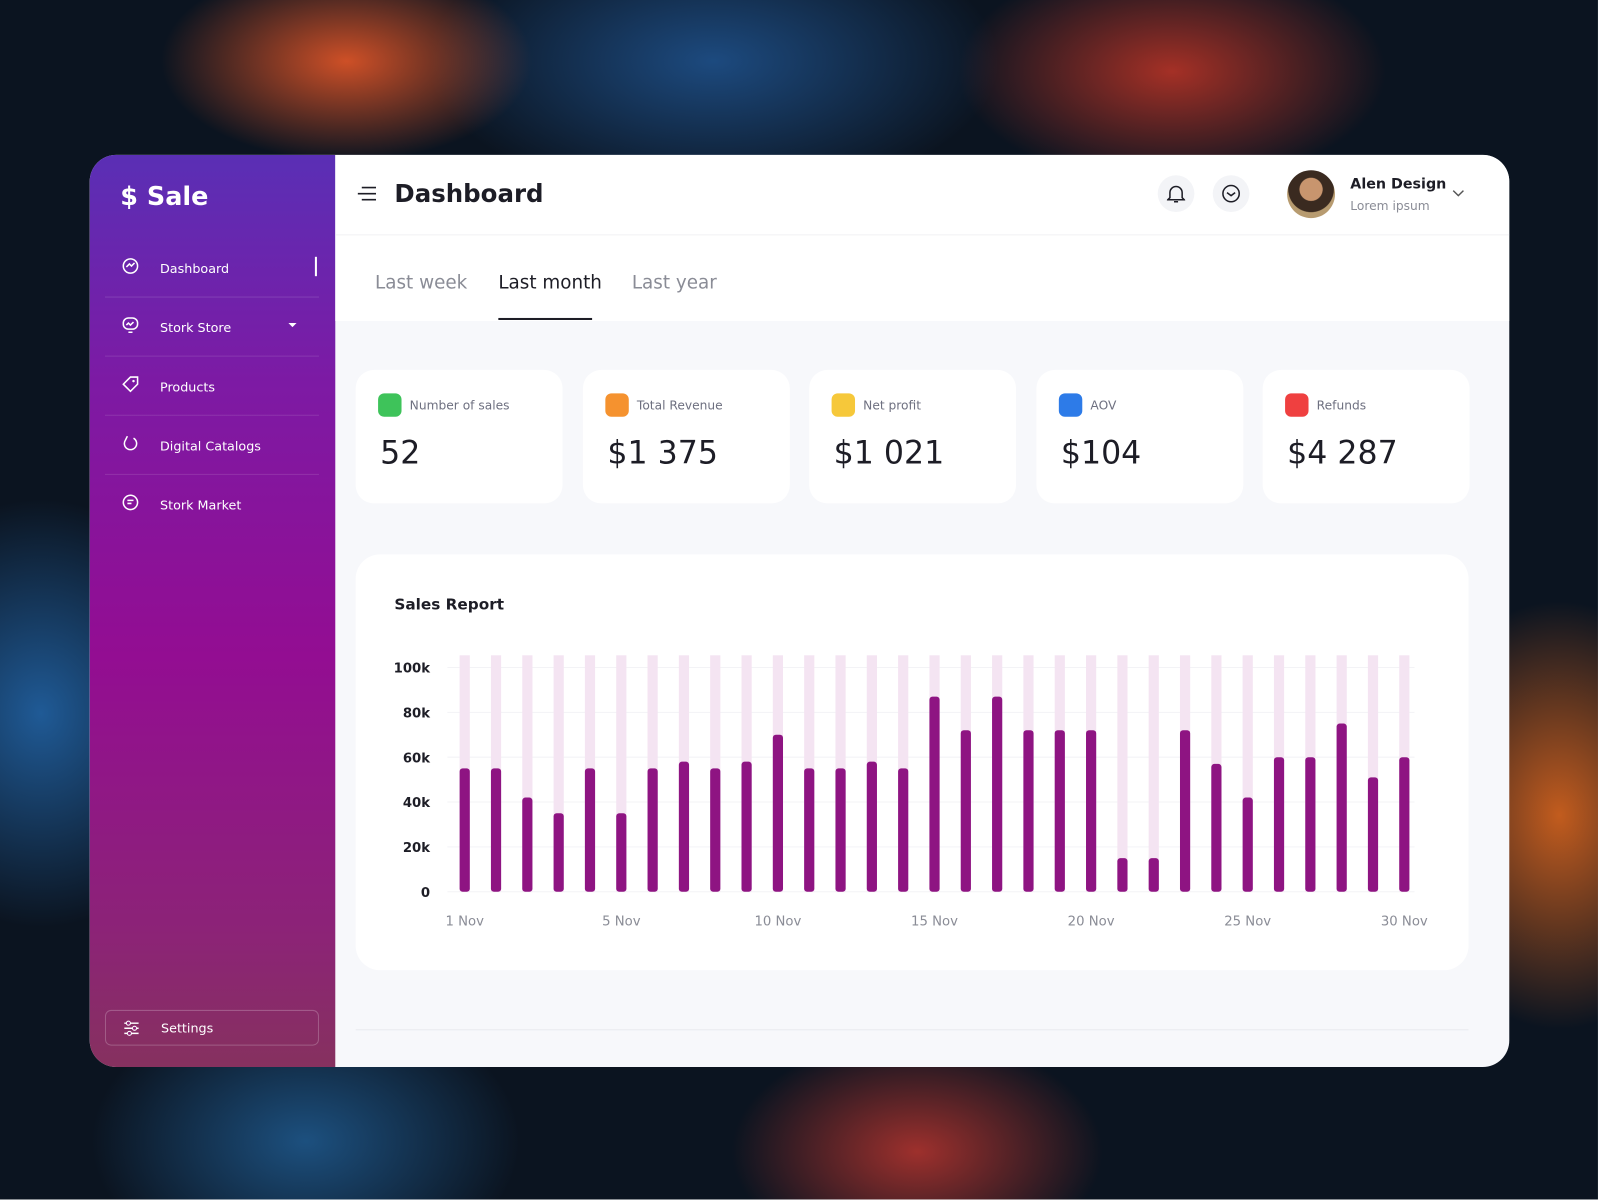 This screenshot has height=1200, width=1598. I want to click on y-tick-label: 100k, so click(413, 669).